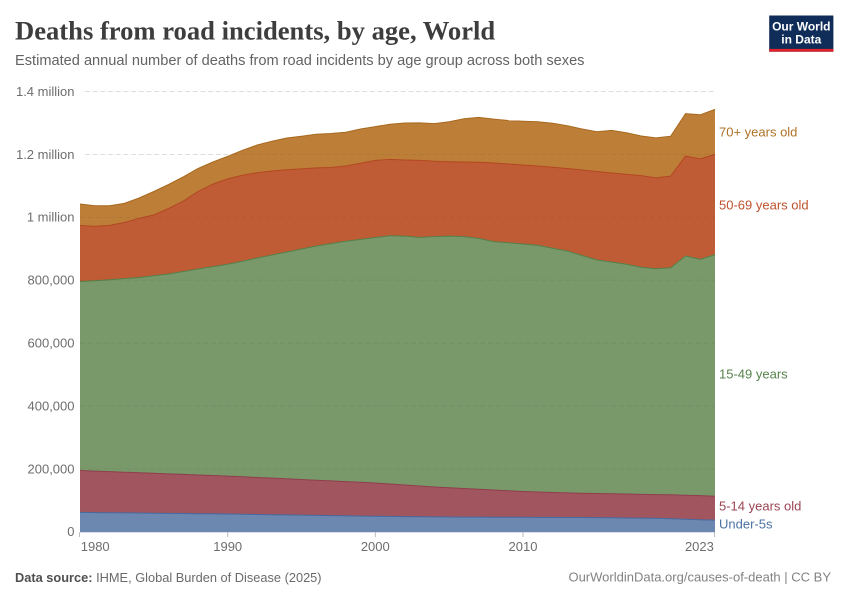 This screenshot has height=605, width=850. Describe the element at coordinates (758, 132) in the screenshot. I see `svg-text: 70+ years old` at that location.